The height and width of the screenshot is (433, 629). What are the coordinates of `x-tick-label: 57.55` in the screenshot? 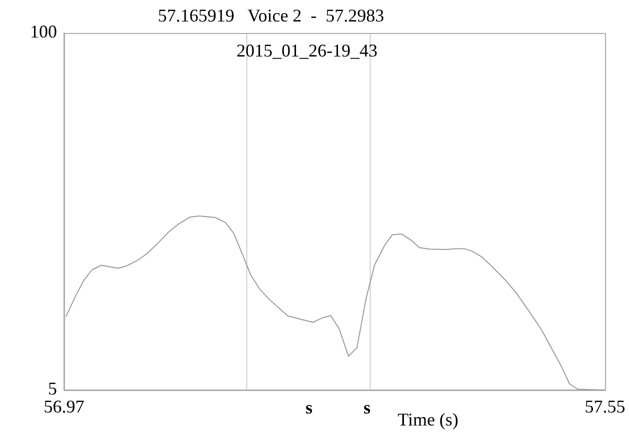 It's located at (605, 406).